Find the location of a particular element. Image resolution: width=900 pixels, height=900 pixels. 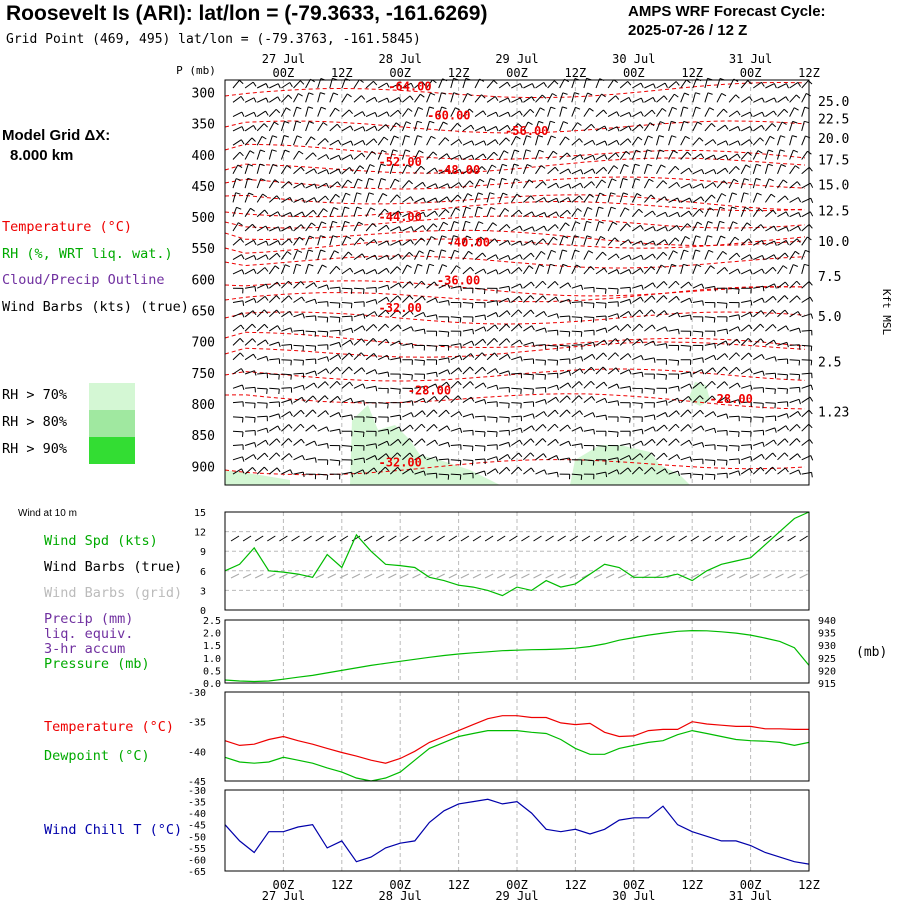

bottom-time-tick: 12Z is located at coordinates (692, 885).